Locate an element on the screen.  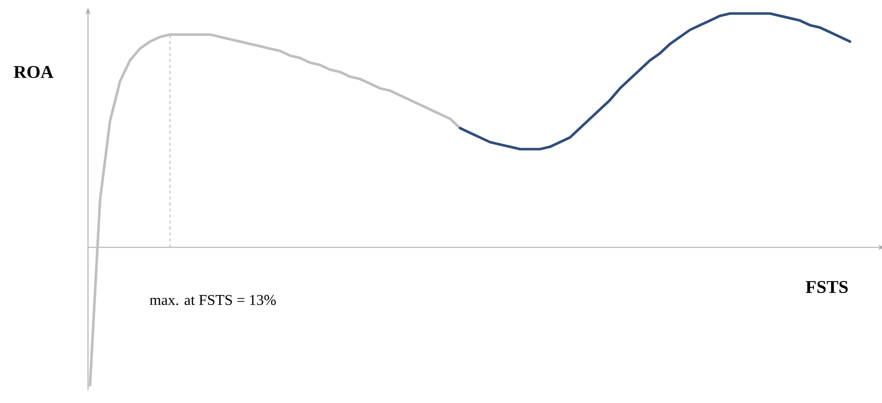
x-axis-title: FSTS is located at coordinates (827, 287).